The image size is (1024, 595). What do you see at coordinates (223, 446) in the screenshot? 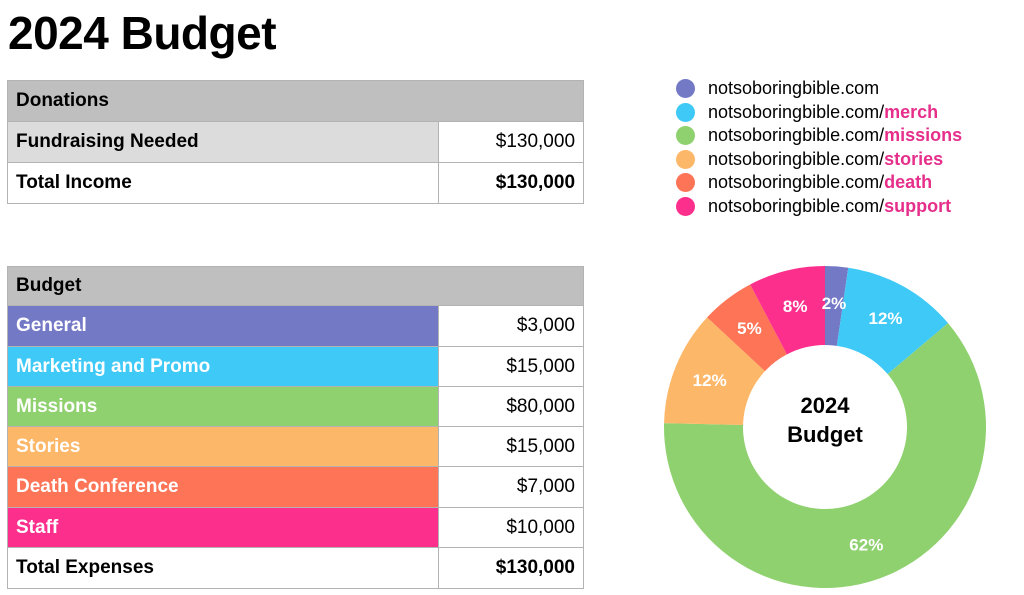
I see `category-stories-label: Stories` at bounding box center [223, 446].